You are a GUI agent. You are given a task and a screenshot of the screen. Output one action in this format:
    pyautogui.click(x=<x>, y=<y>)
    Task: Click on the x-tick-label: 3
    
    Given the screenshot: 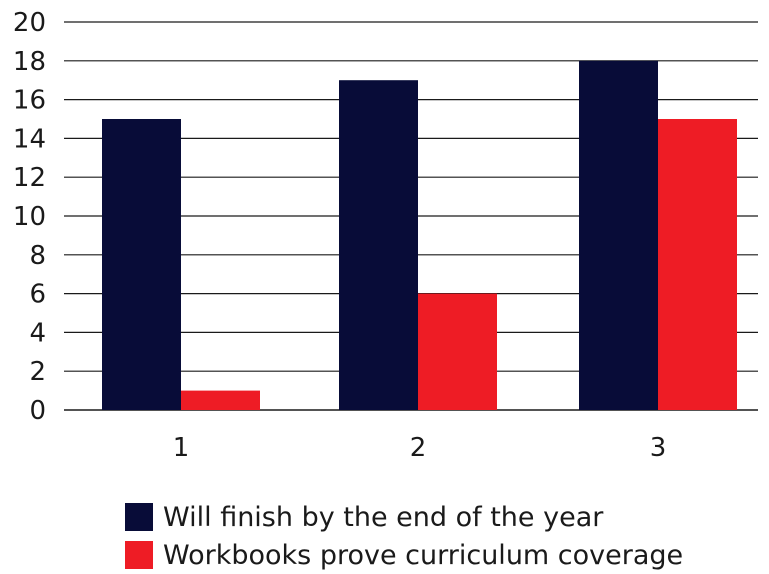 What is the action you would take?
    pyautogui.click(x=658, y=448)
    